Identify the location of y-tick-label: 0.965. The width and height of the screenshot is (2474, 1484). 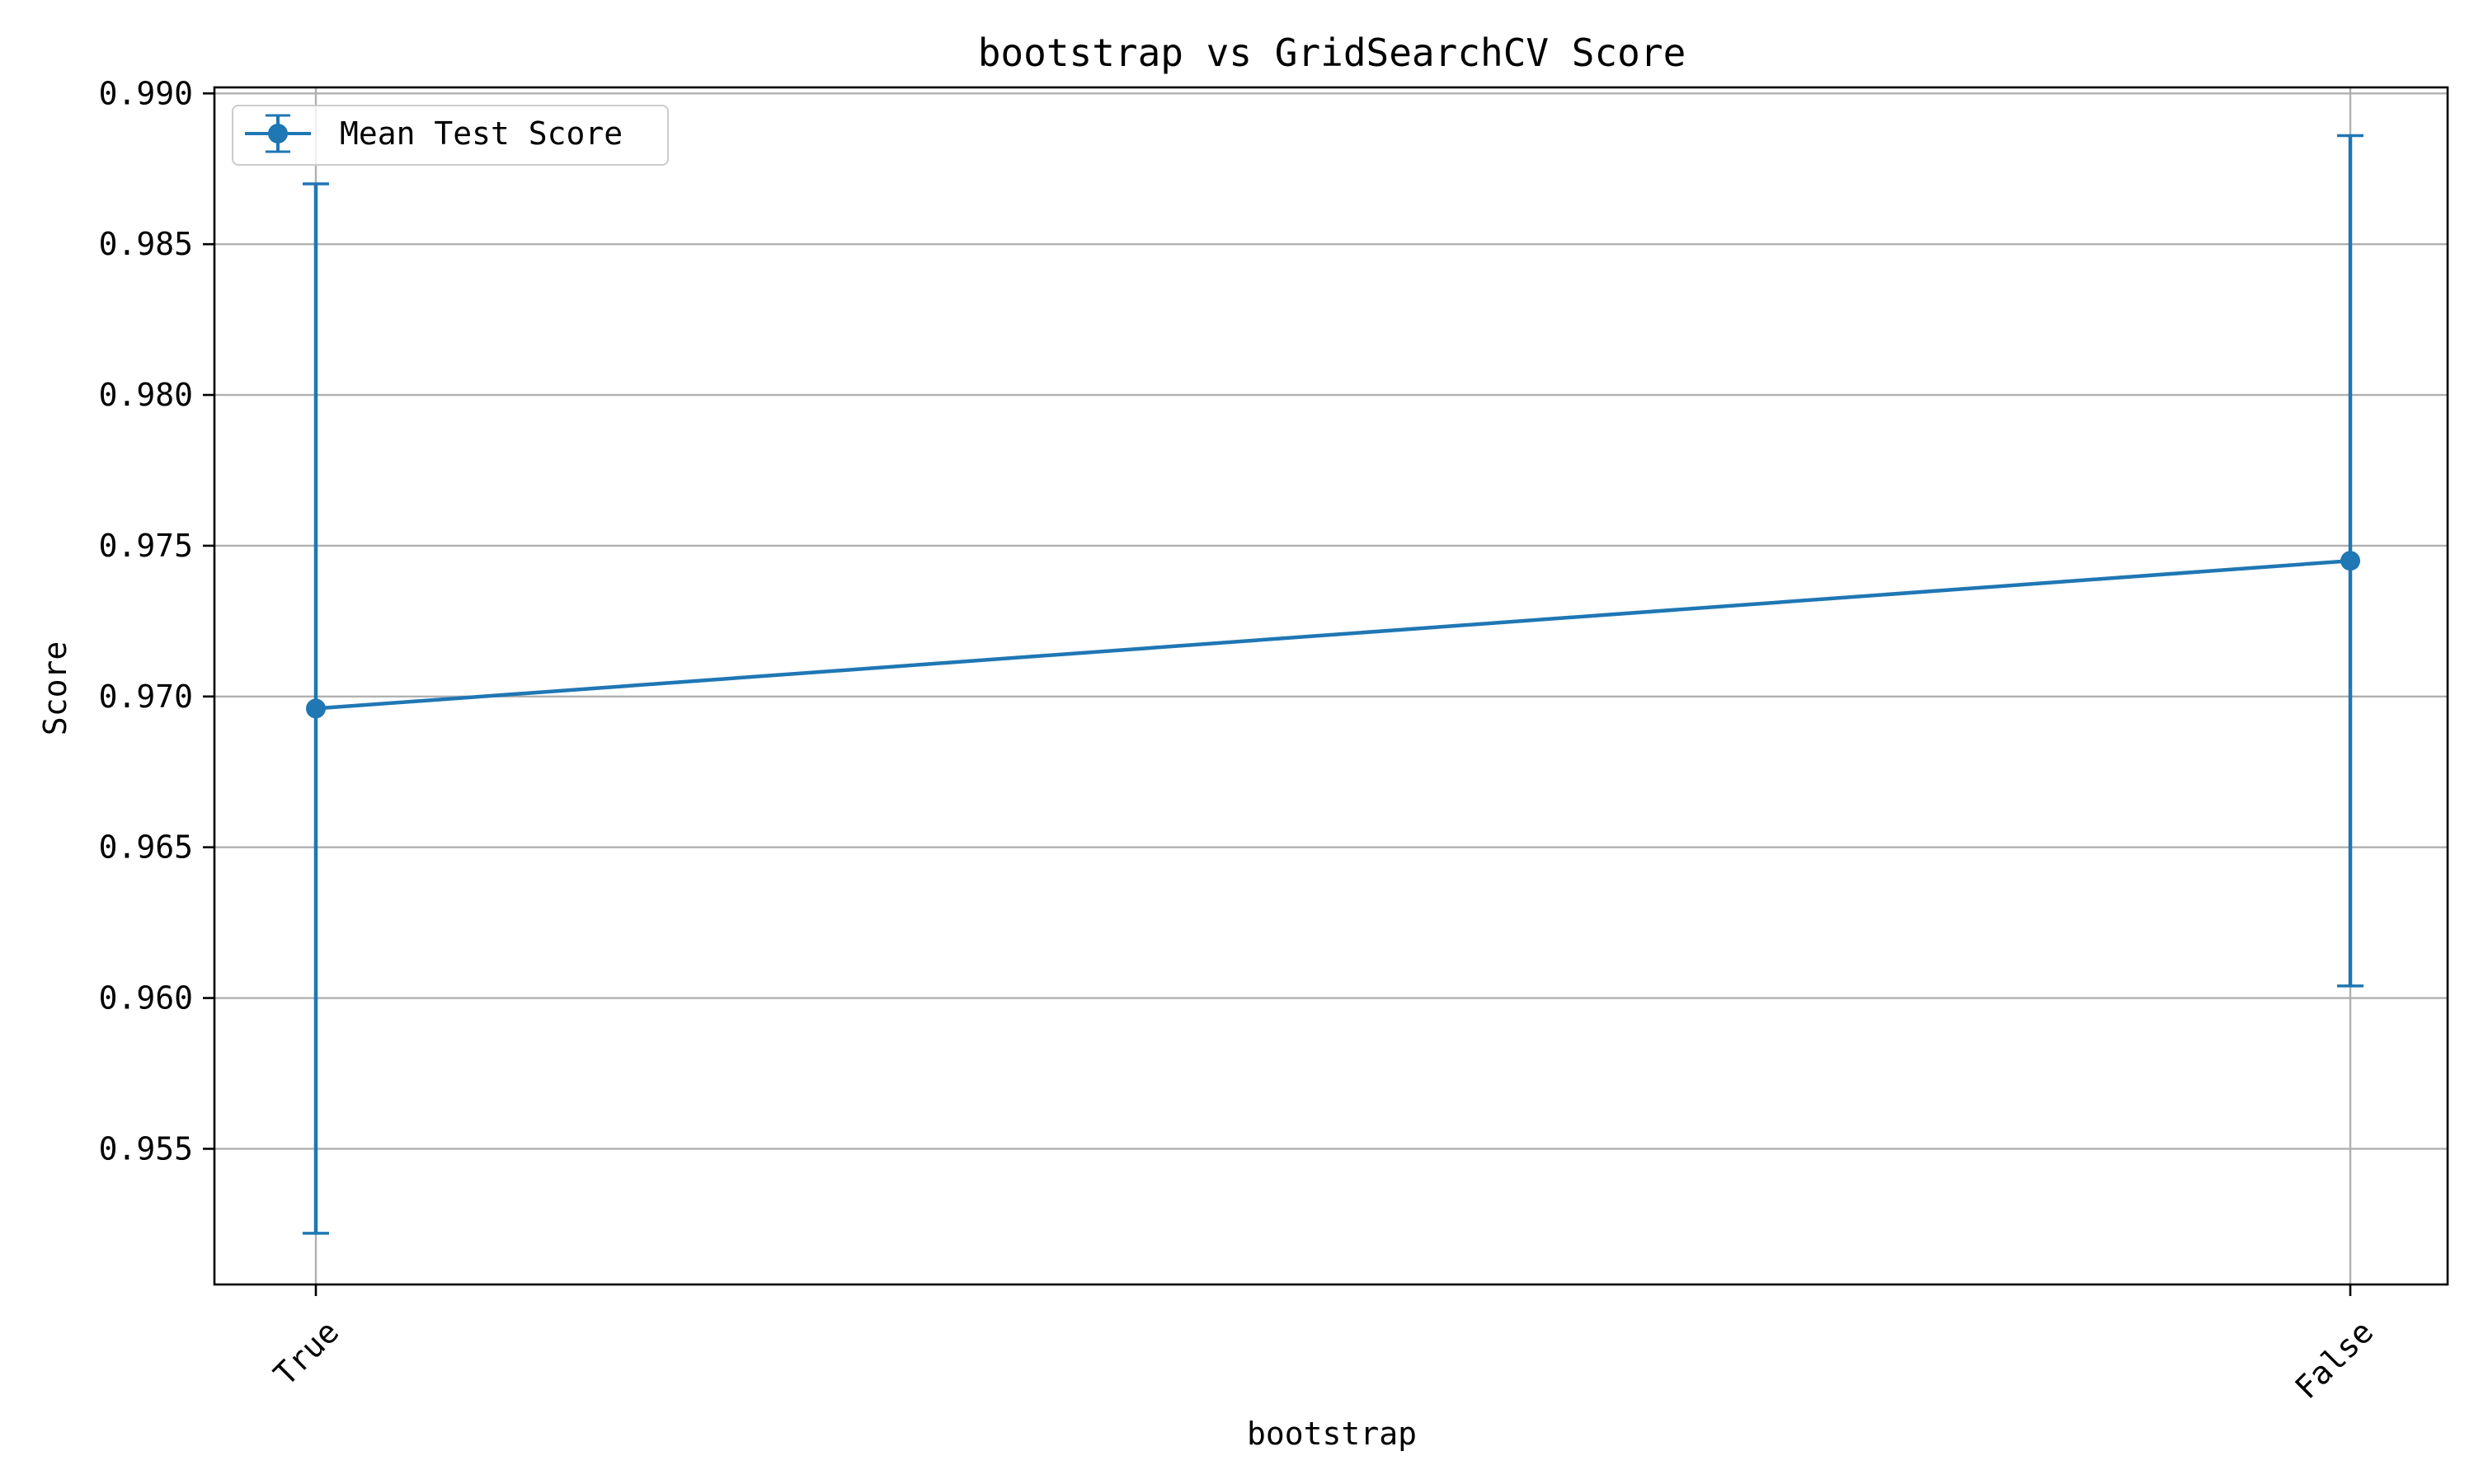
(146, 847).